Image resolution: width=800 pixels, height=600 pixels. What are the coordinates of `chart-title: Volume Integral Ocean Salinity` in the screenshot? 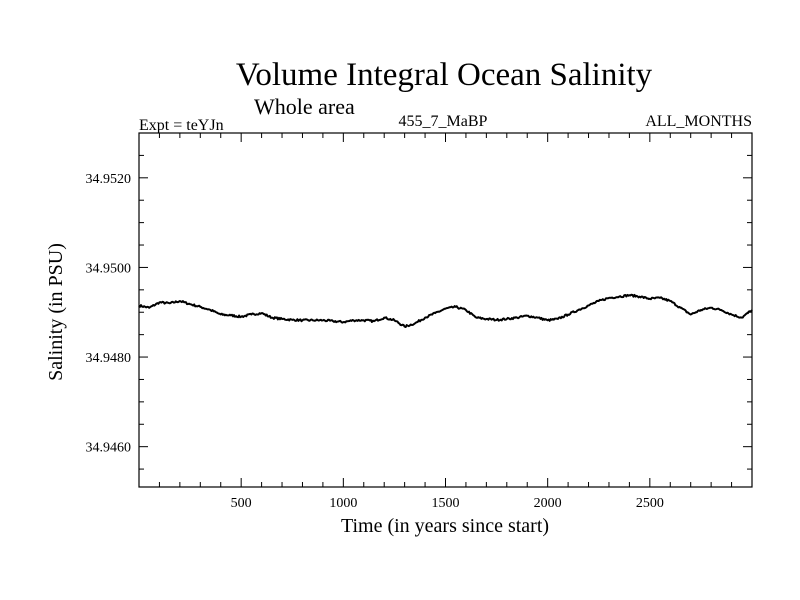 It's located at (444, 75).